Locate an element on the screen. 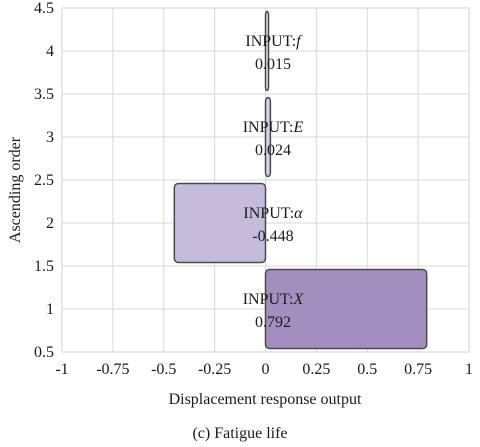  bar-label-value: 0.015 is located at coordinates (273, 64).